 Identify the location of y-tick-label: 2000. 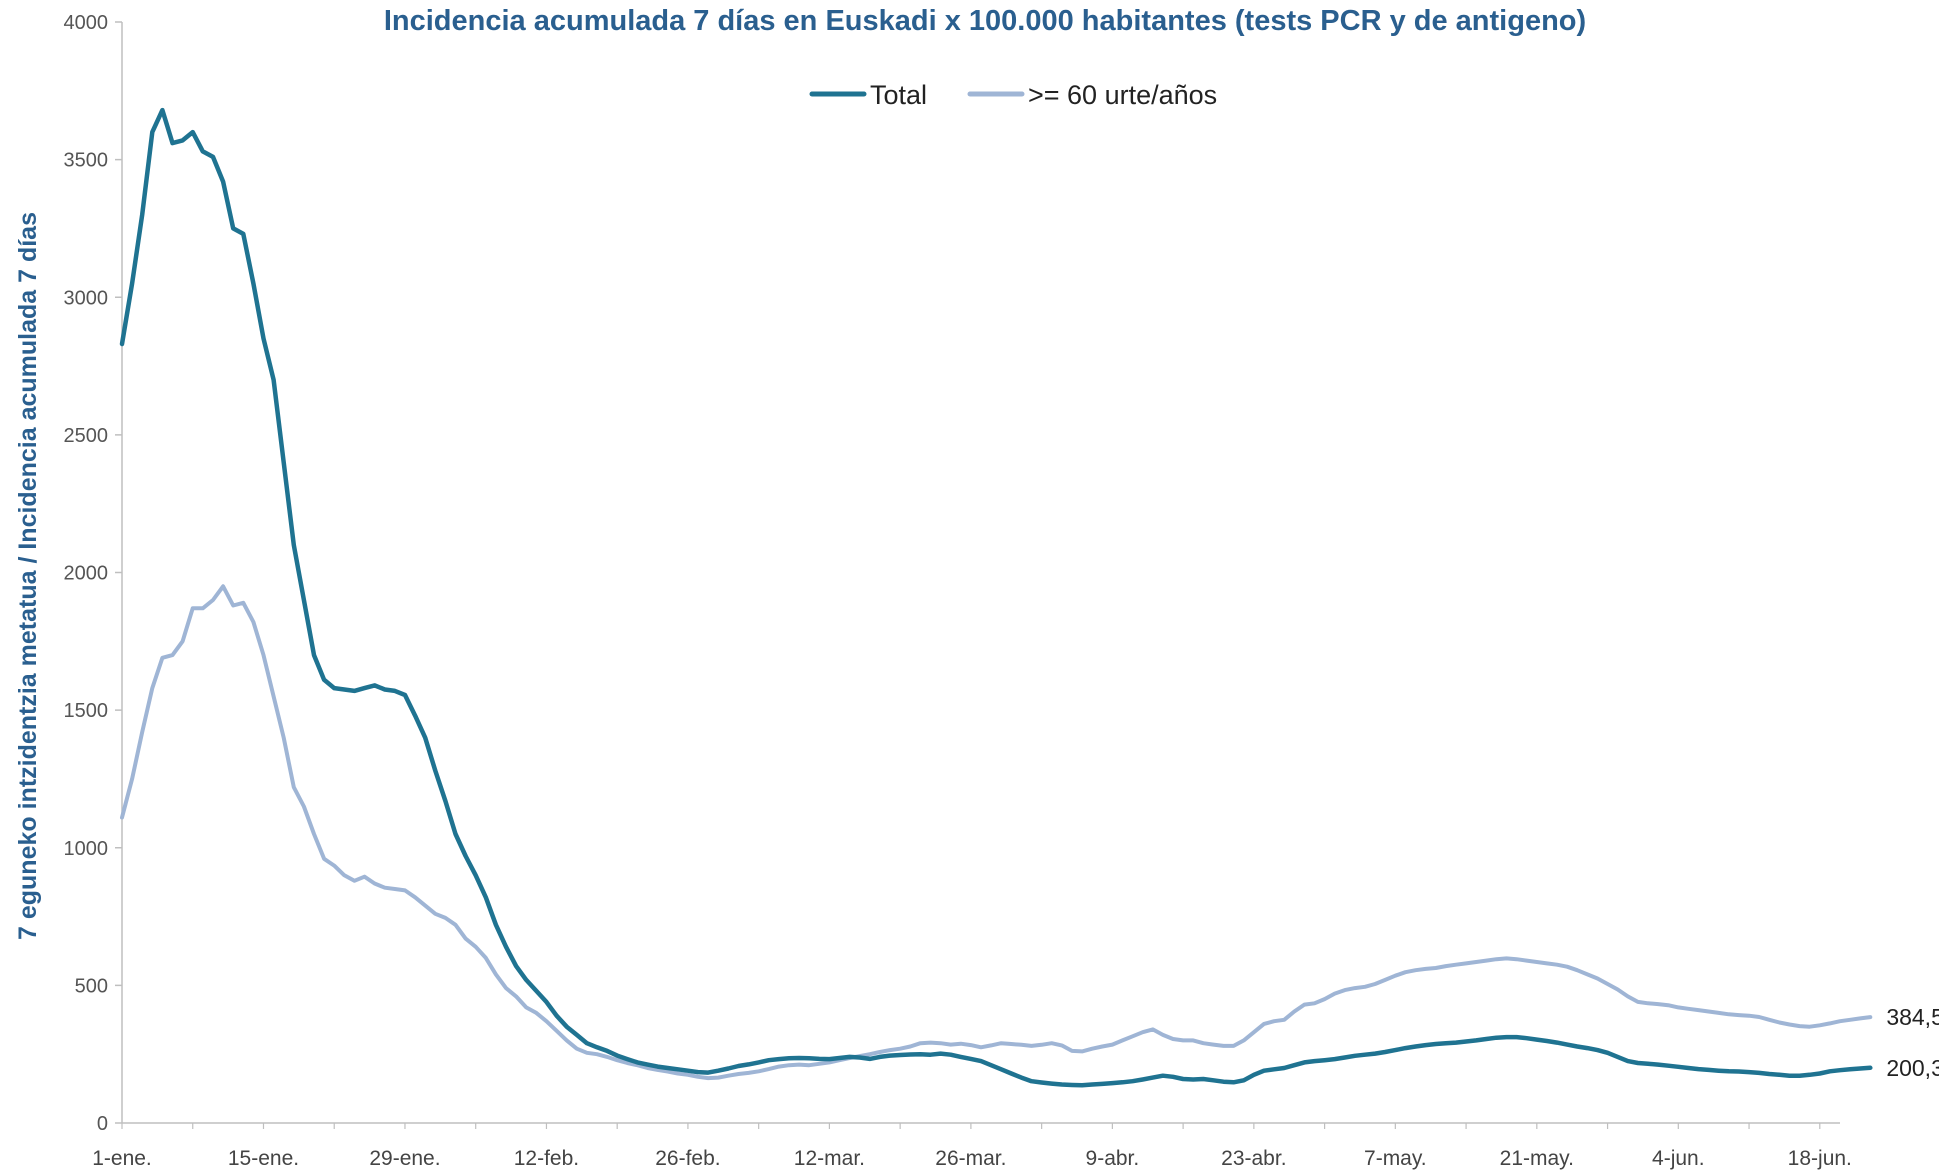
(86, 574).